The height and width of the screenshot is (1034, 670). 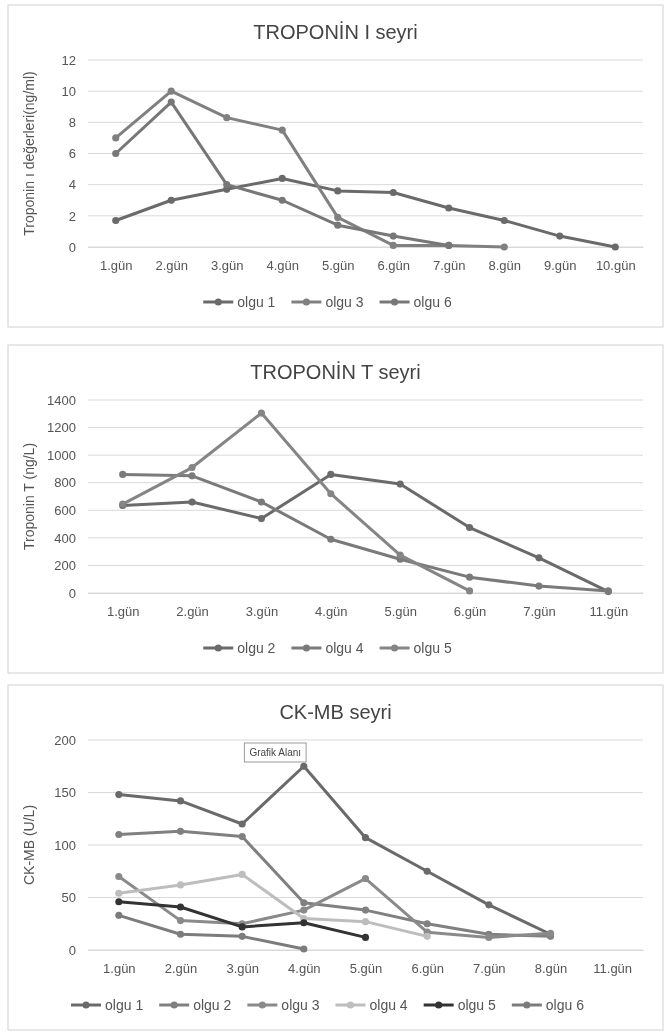 I want to click on x-tick-label: 9.gün, so click(x=560, y=266).